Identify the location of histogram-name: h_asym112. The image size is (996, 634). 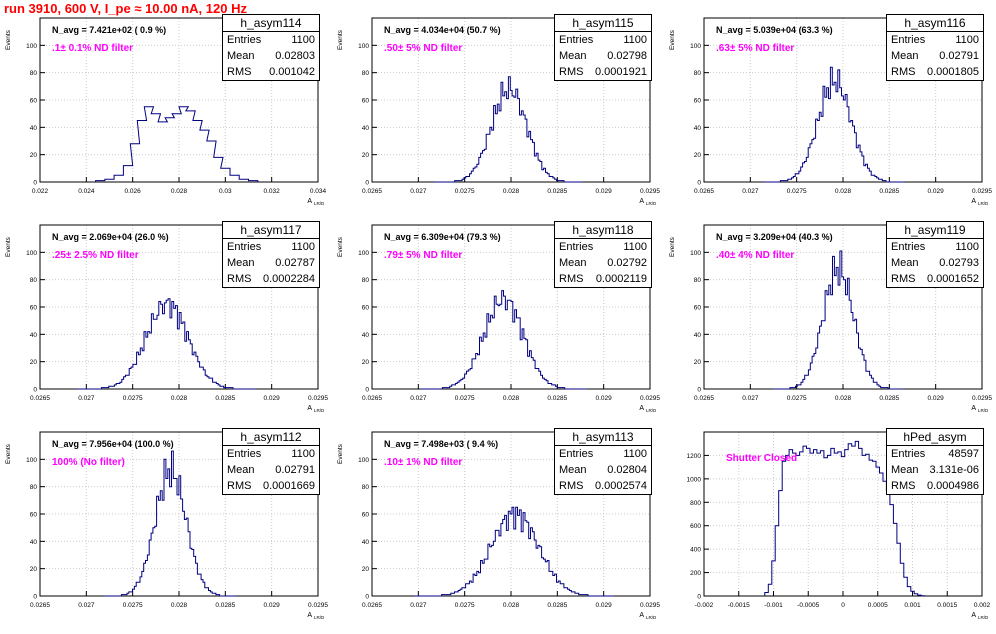
(271, 437).